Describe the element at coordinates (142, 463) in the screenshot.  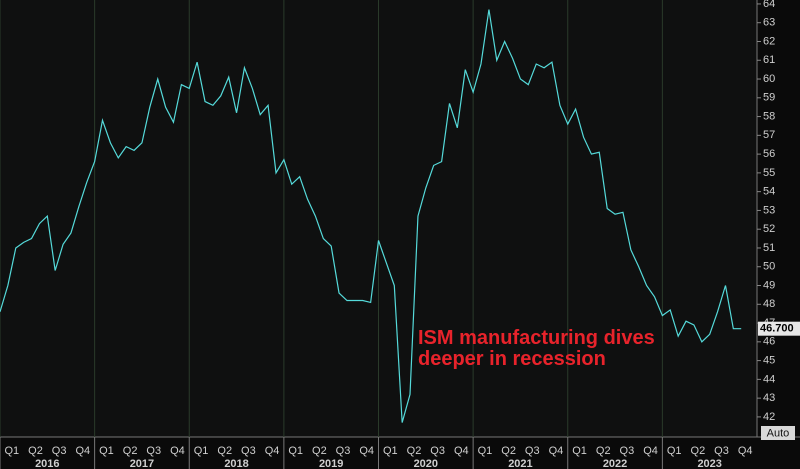
I see `year-label: 2017` at that location.